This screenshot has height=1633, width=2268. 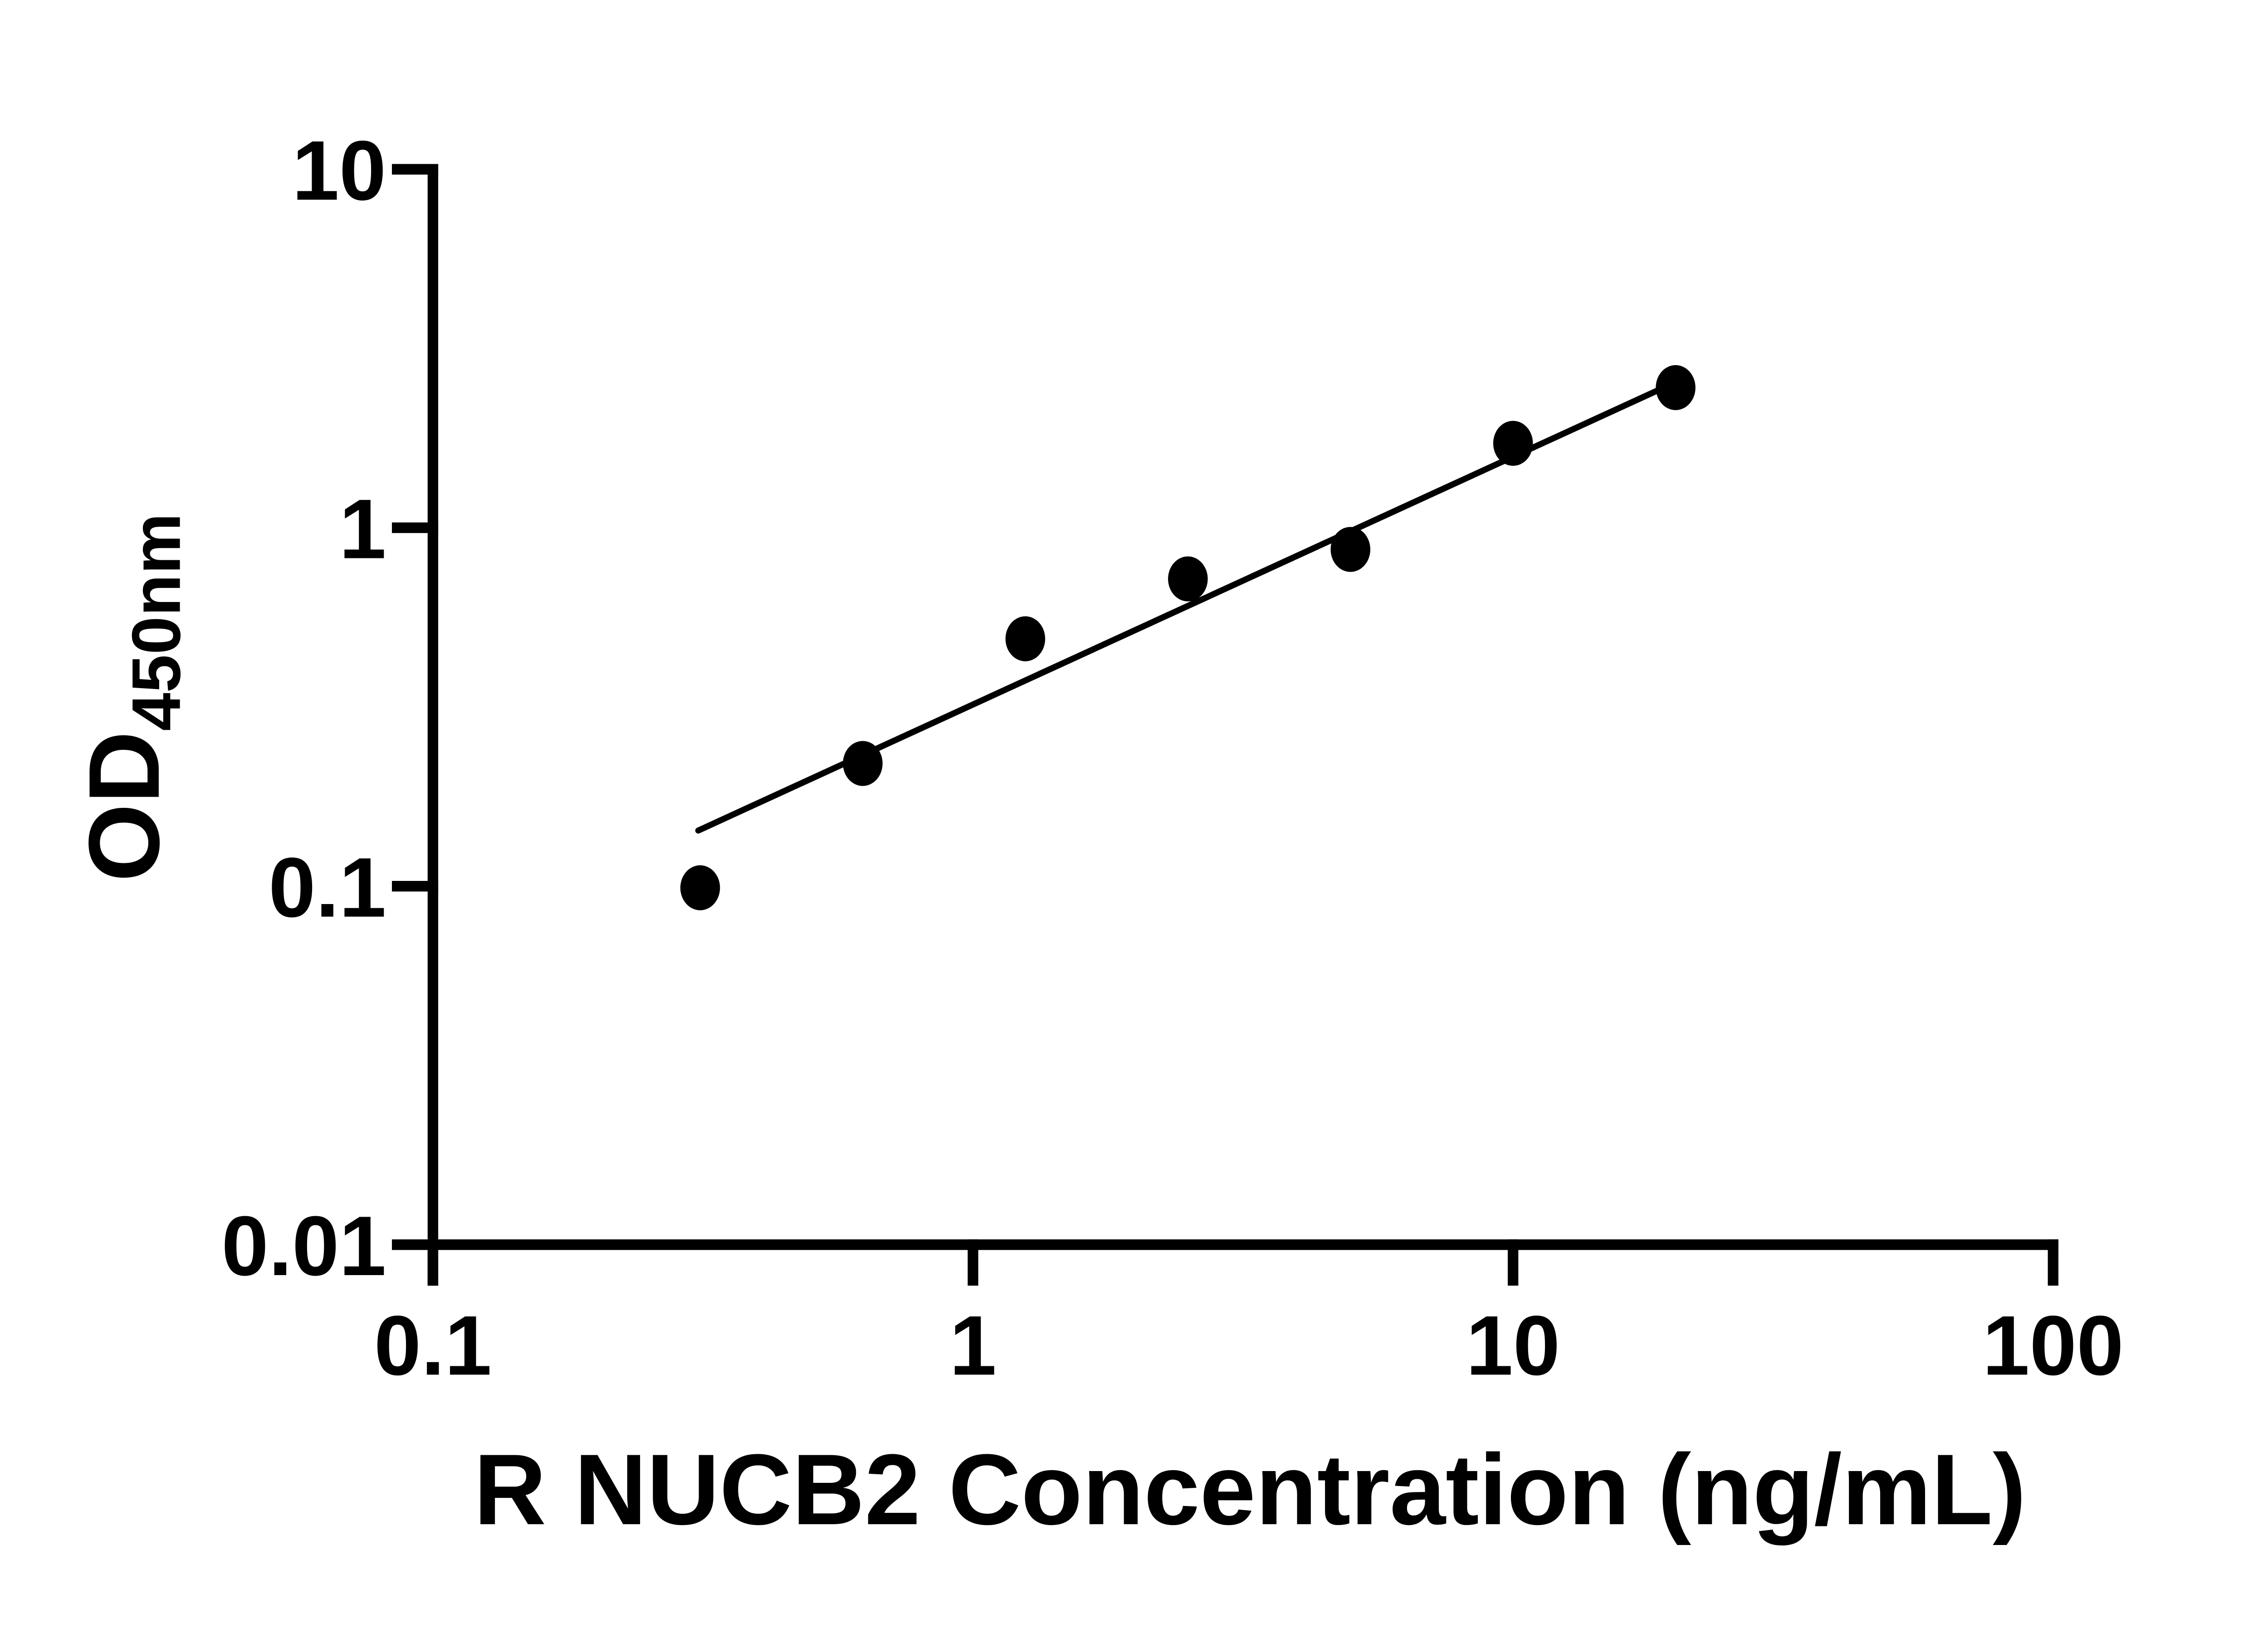 I want to click on y-axis-title-subscript: 450nm, so click(x=157, y=622).